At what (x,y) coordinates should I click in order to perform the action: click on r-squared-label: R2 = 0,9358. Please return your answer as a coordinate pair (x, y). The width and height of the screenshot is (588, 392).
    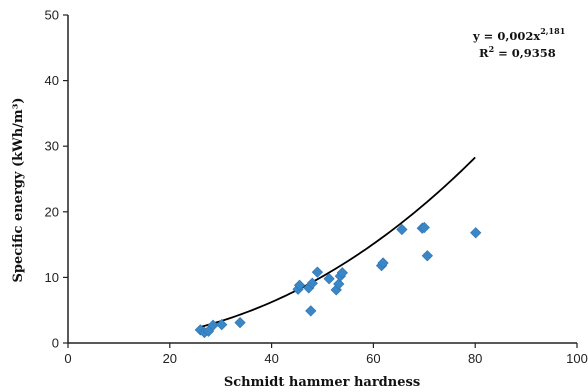
    Looking at the image, I should click on (517, 52).